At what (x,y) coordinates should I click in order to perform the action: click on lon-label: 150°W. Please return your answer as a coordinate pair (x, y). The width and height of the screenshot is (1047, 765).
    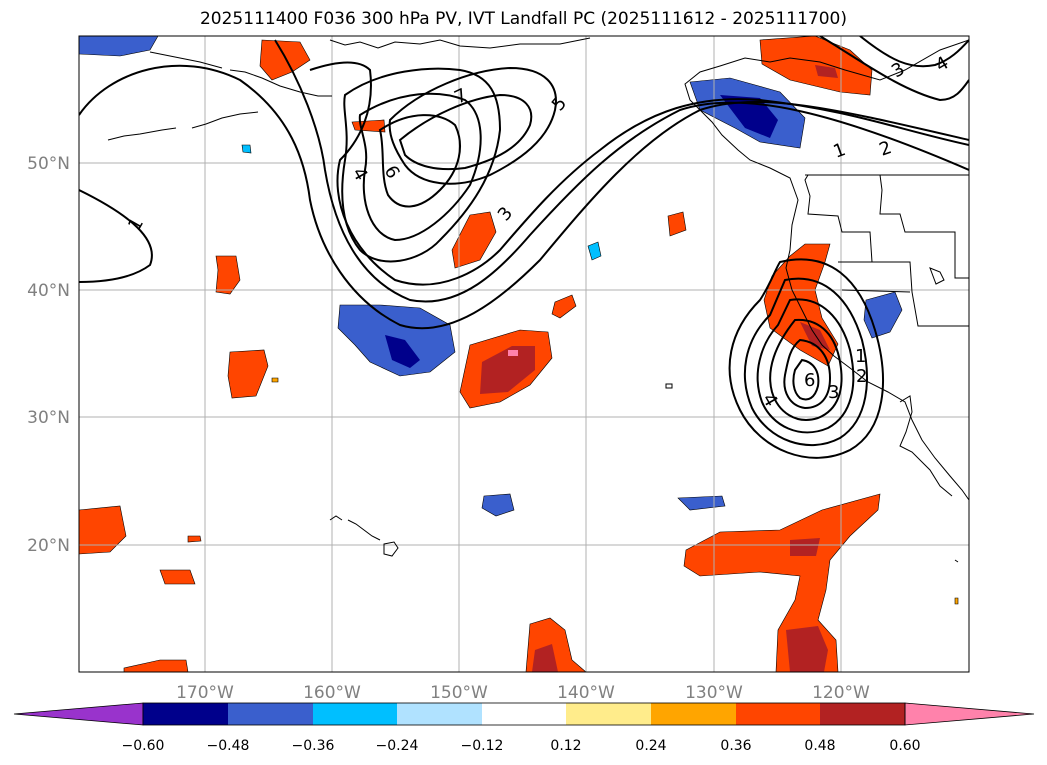
    Looking at the image, I should click on (459, 693).